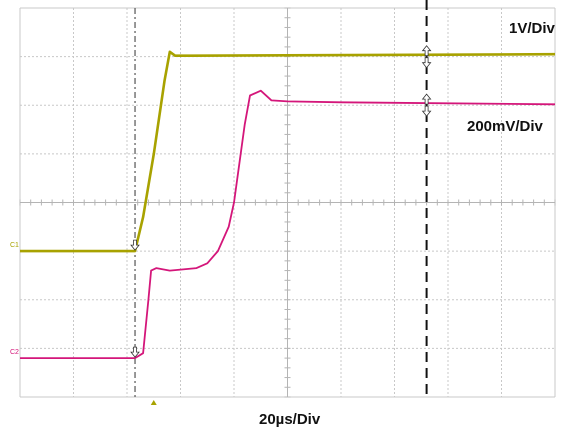 This screenshot has height=437, width=575. I want to click on cursor-b-marker2-ch2, so click(426, 111).